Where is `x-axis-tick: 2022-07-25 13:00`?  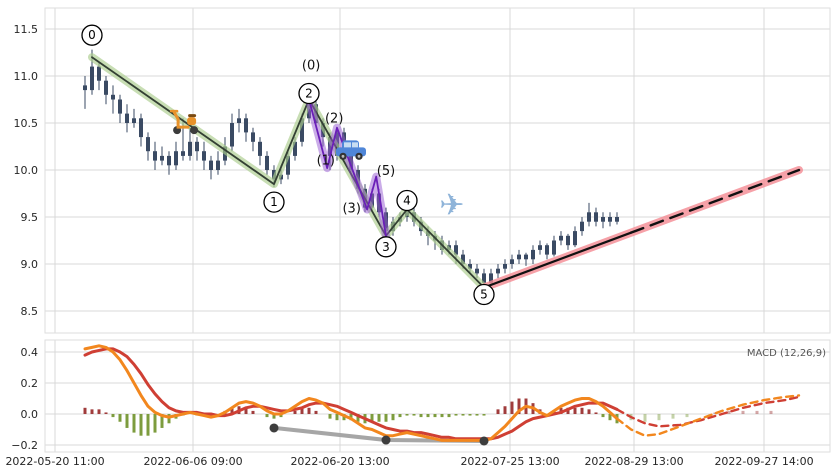 x-axis-tick: 2022-07-25 13:00 is located at coordinates (509, 461).